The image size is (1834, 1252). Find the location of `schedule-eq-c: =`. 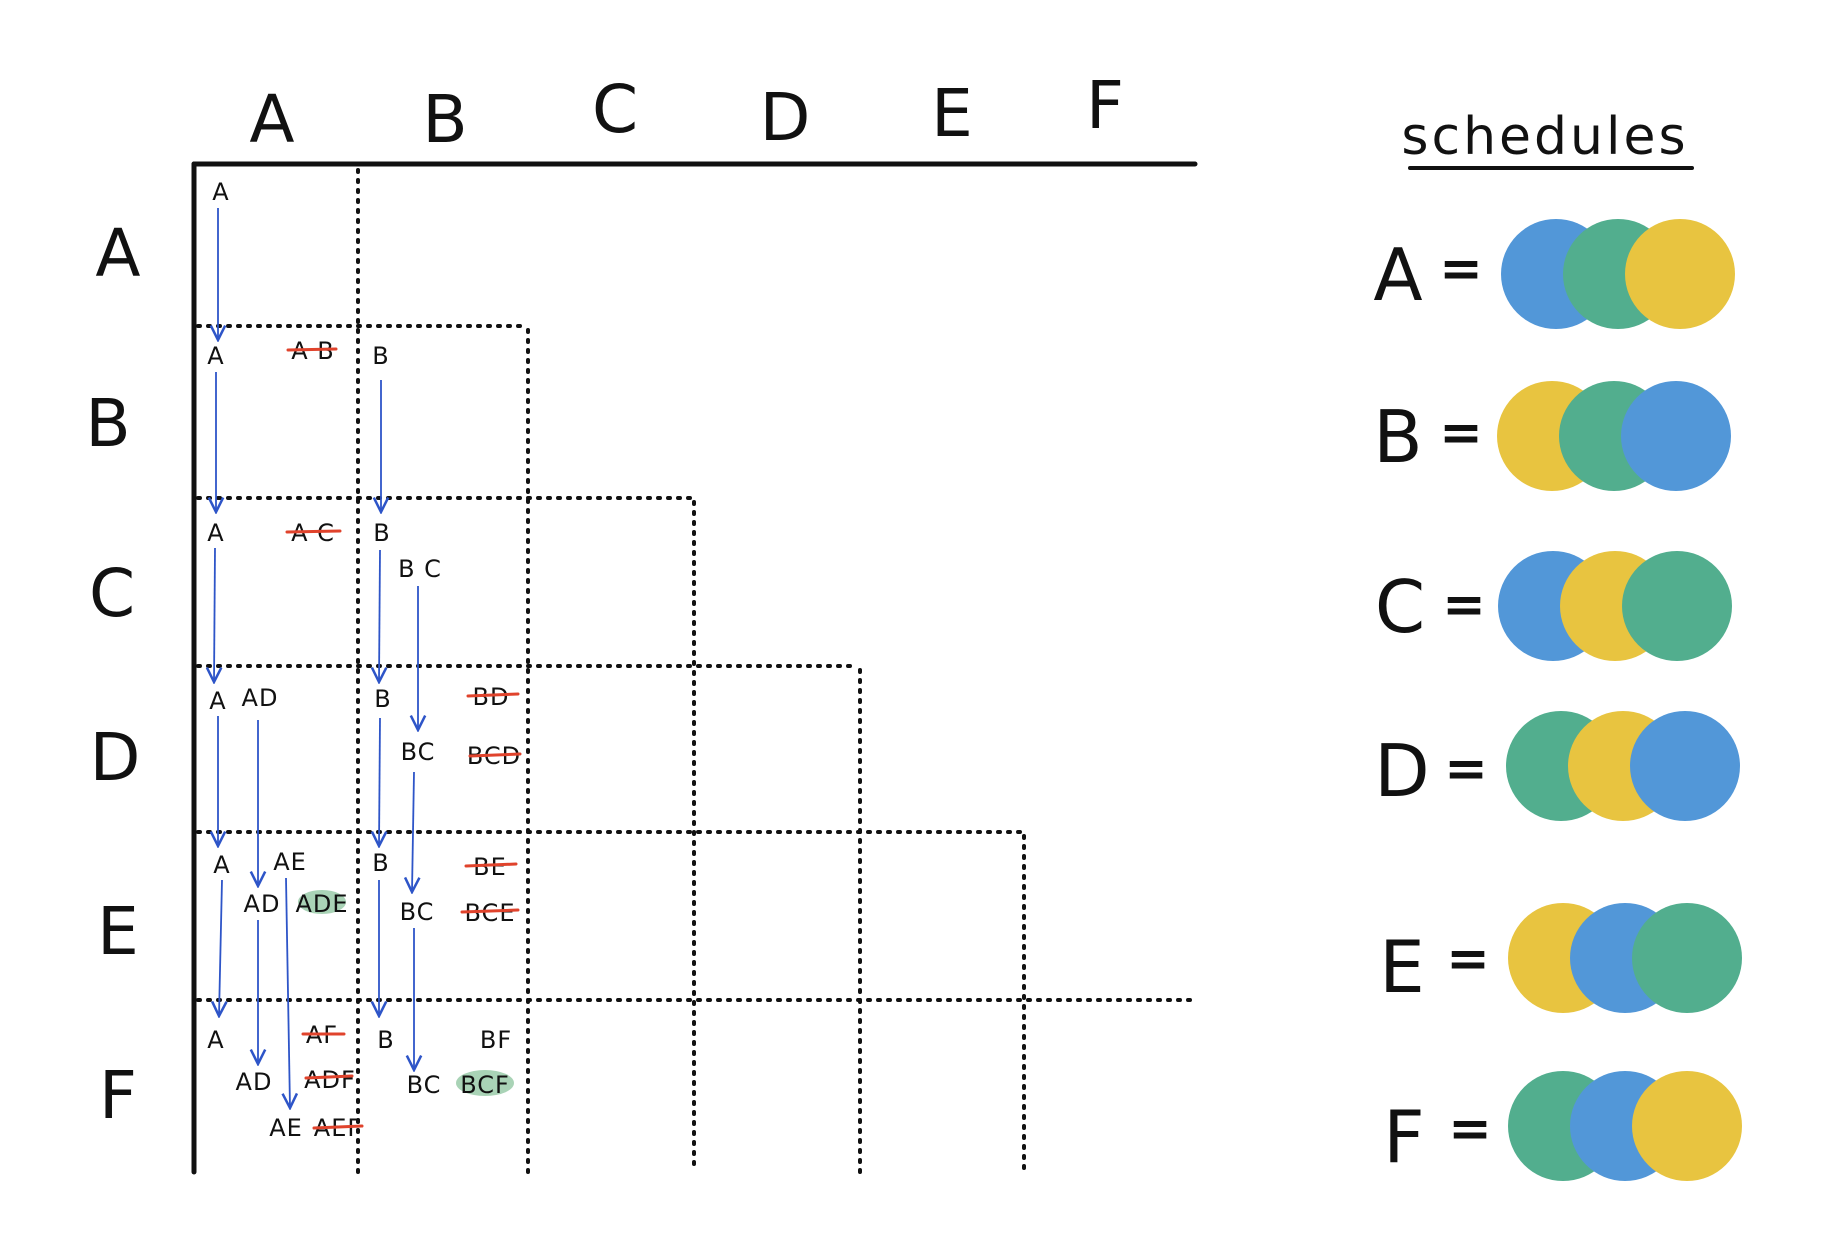

schedule-eq-c: = is located at coordinates (1464, 605).